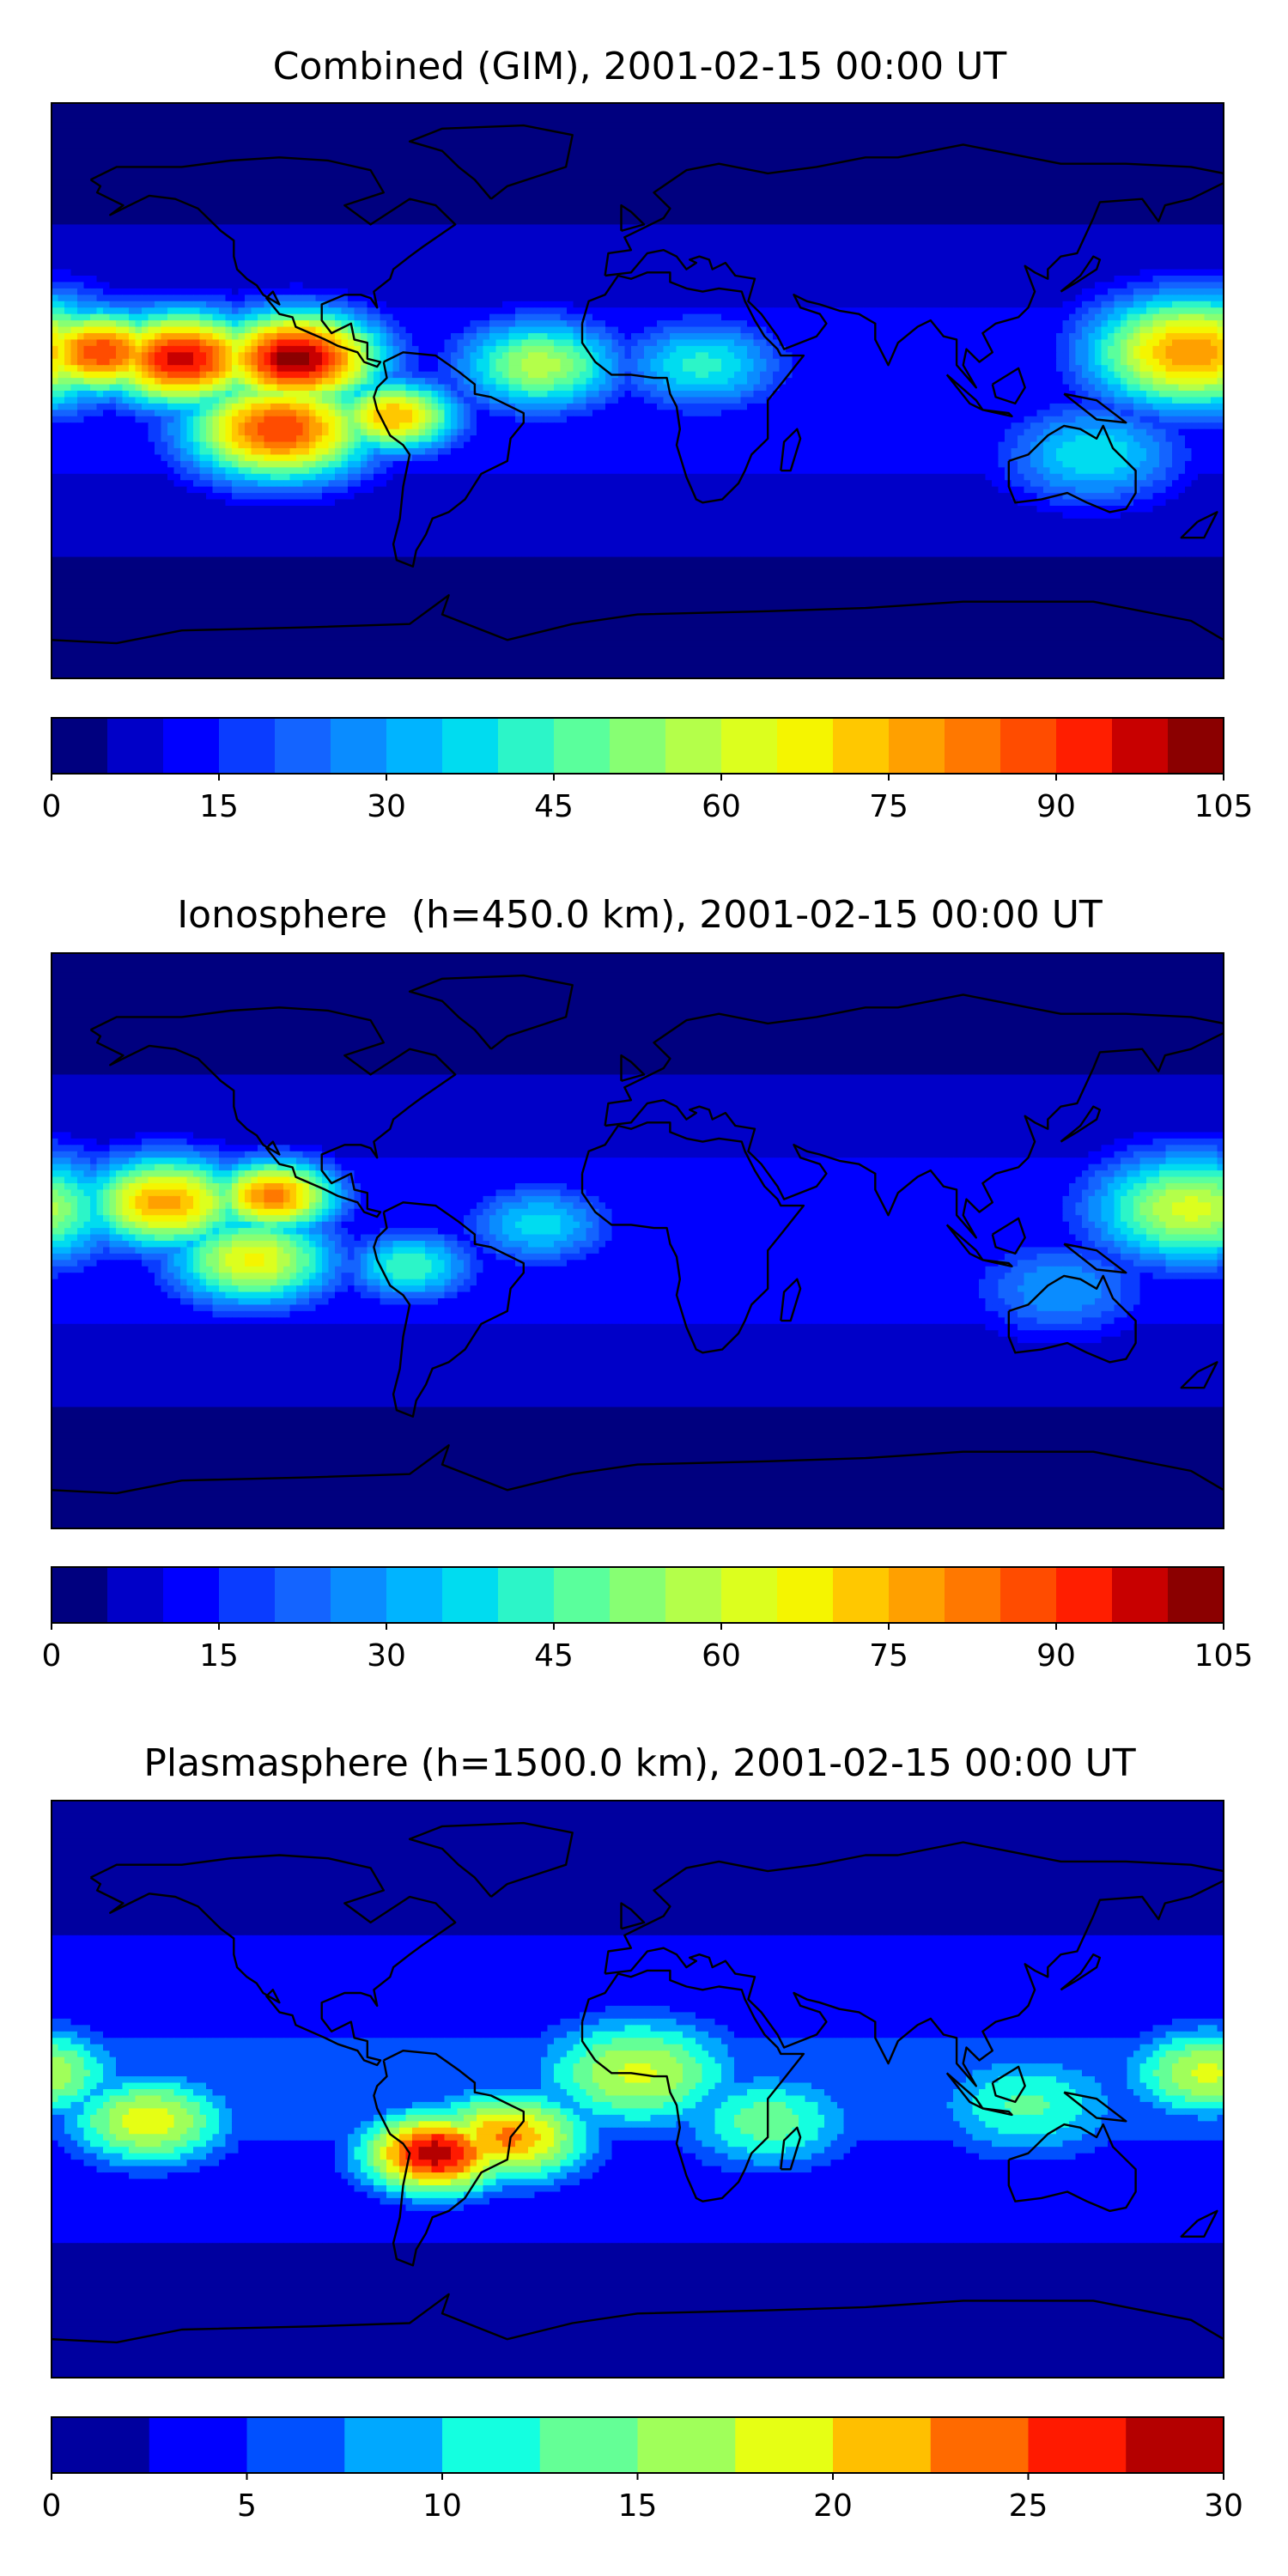 This screenshot has height=2576, width=1288. I want to click on colorbar-tick-label: 105, so click(1224, 806).